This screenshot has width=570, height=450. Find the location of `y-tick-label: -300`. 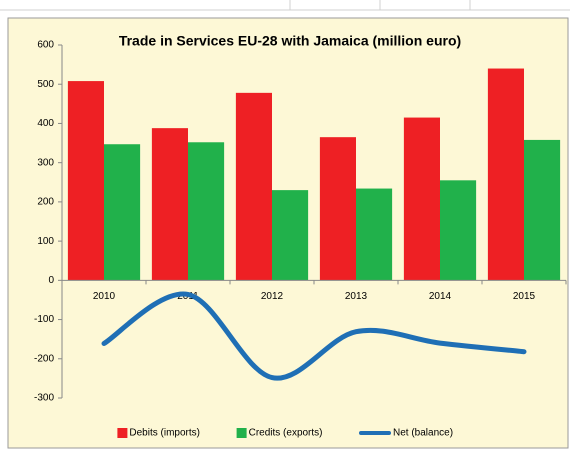

y-tick-label: -300 is located at coordinates (44, 398).